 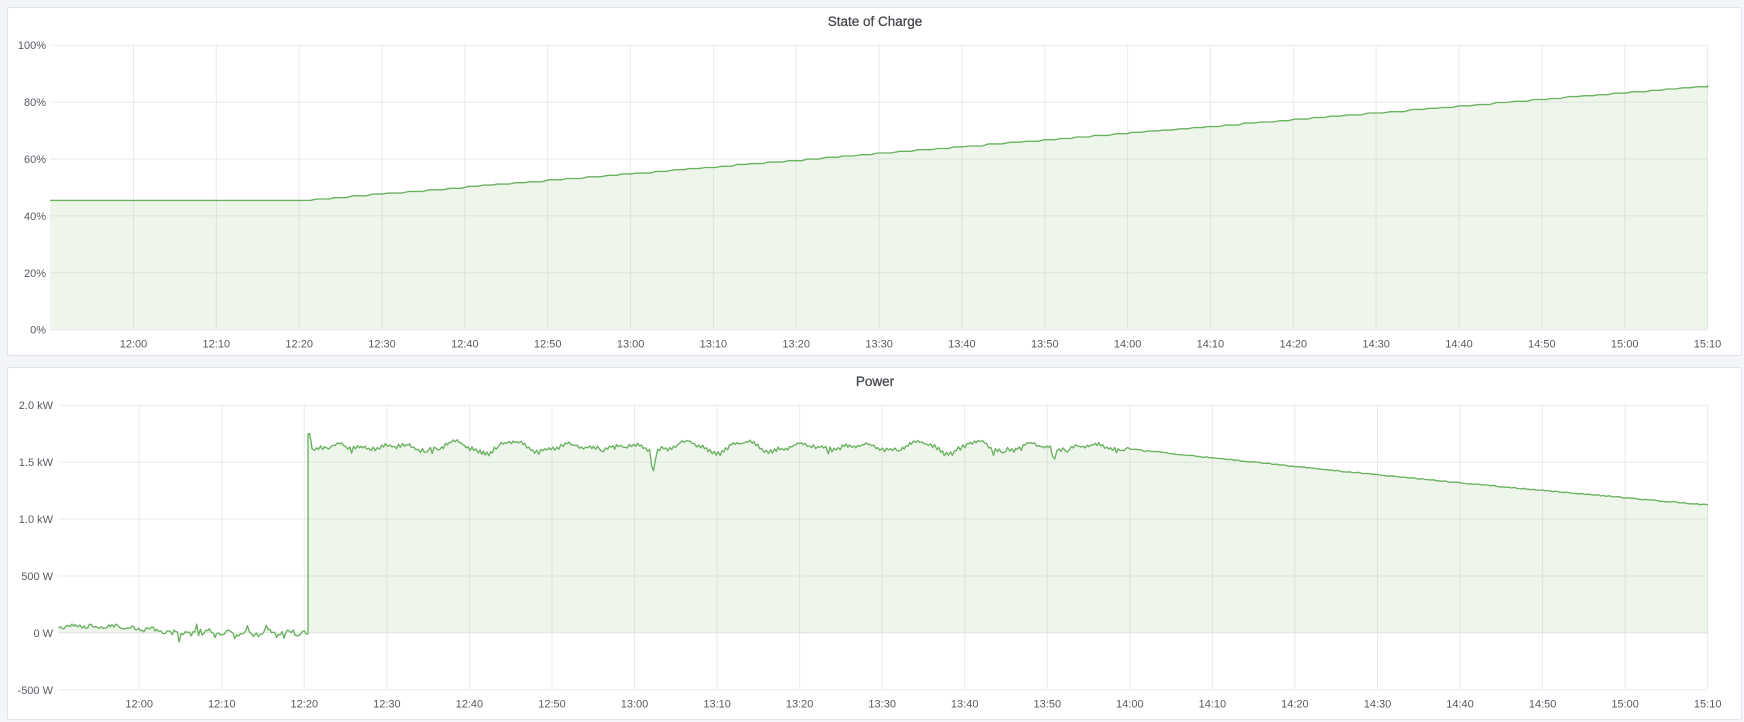 What do you see at coordinates (32, 46) in the screenshot?
I see `svg-text: 100%` at bounding box center [32, 46].